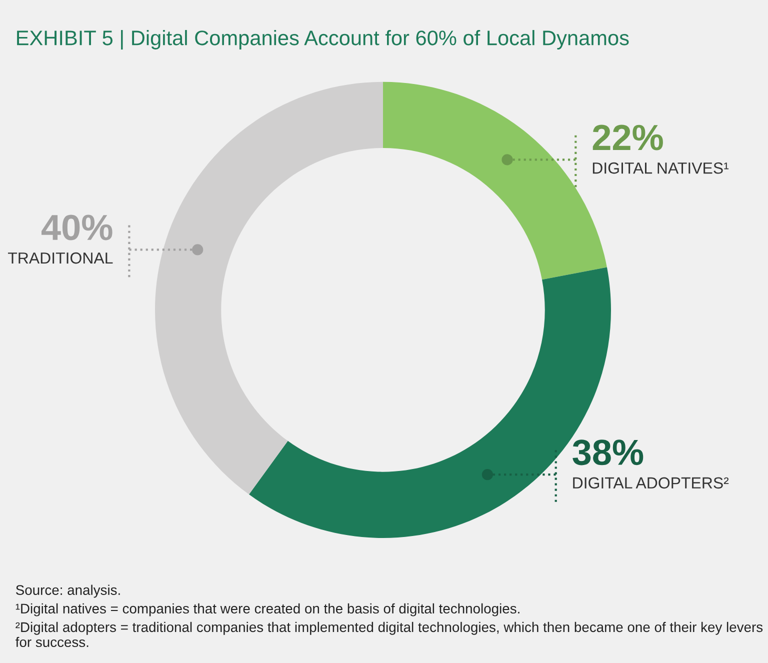 The image size is (768, 663). I want to click on data-label: 38%, so click(608, 453).